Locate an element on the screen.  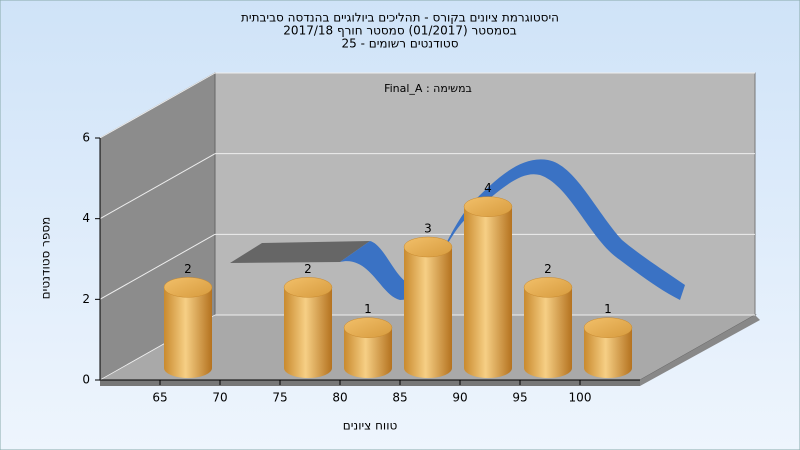
annotation: במשימה : Final_A is located at coordinates (428, 88).